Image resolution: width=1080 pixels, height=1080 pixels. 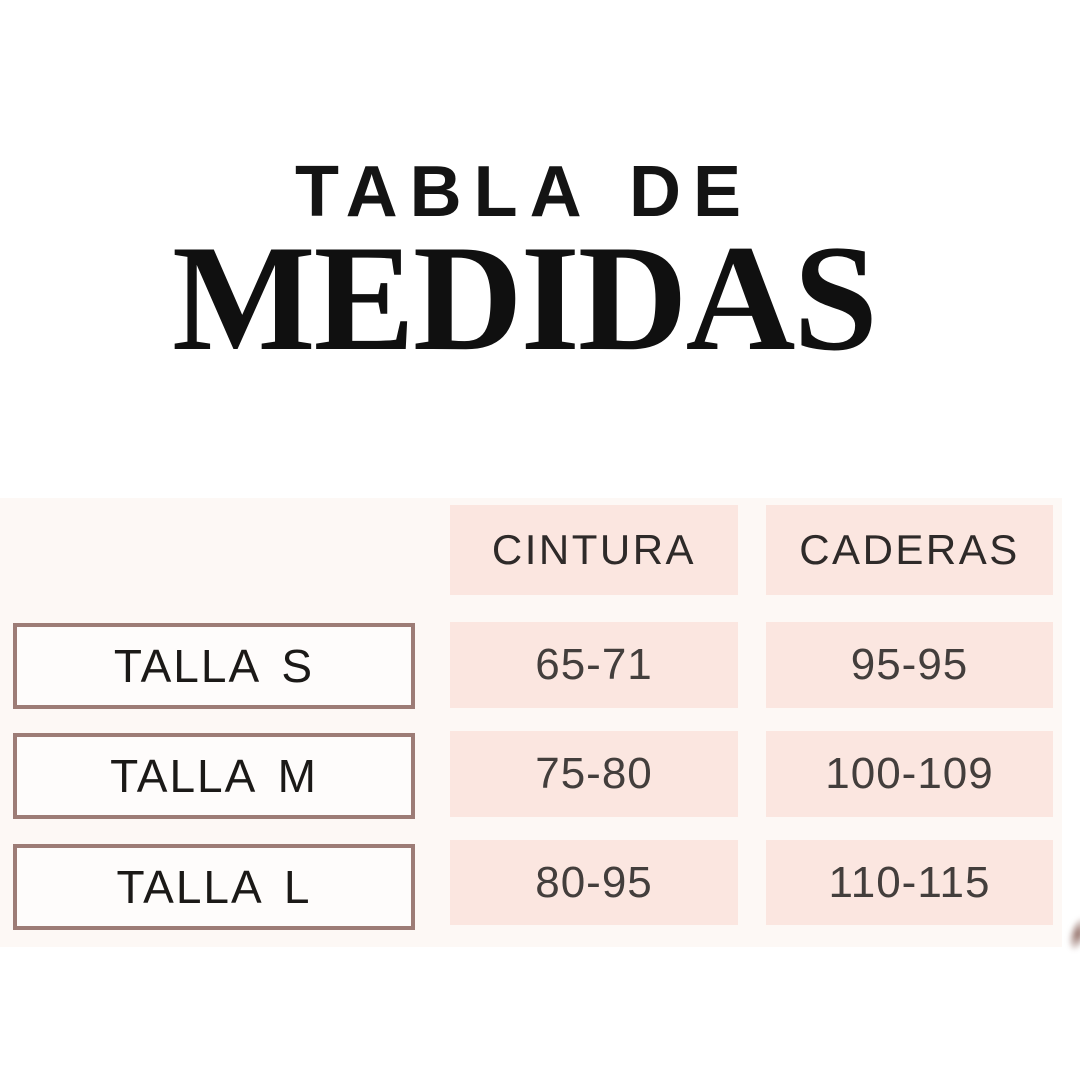 I want to click on column-header-caderas: CADERAS, so click(x=909, y=550).